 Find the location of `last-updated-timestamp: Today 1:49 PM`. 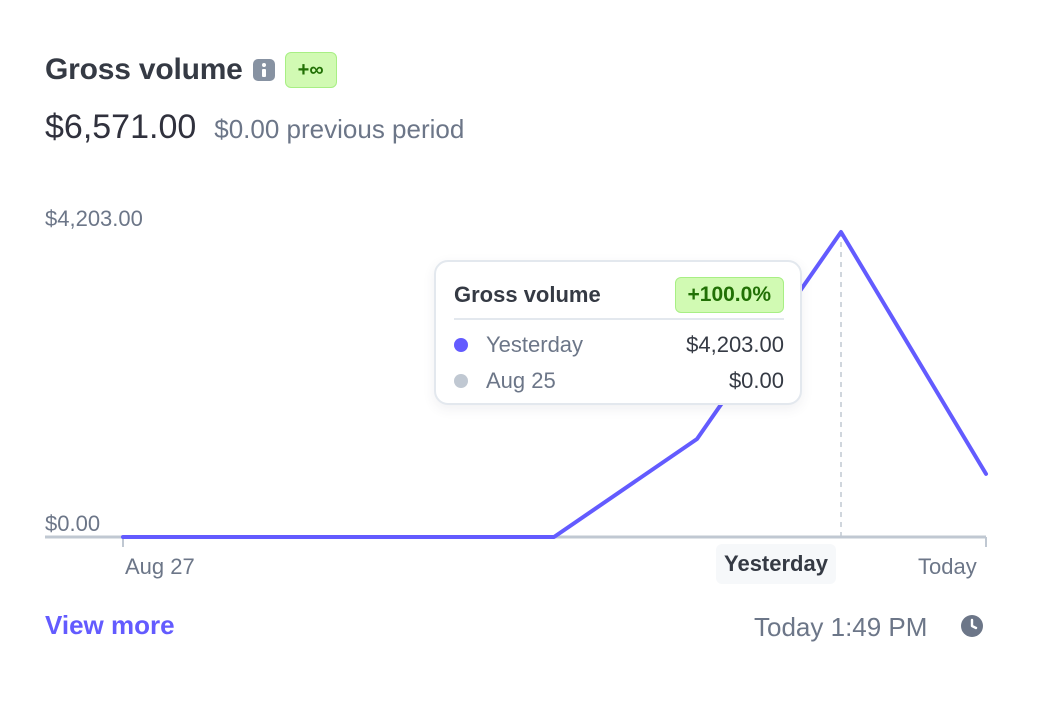

last-updated-timestamp: Today 1:49 PM is located at coordinates (841, 627).